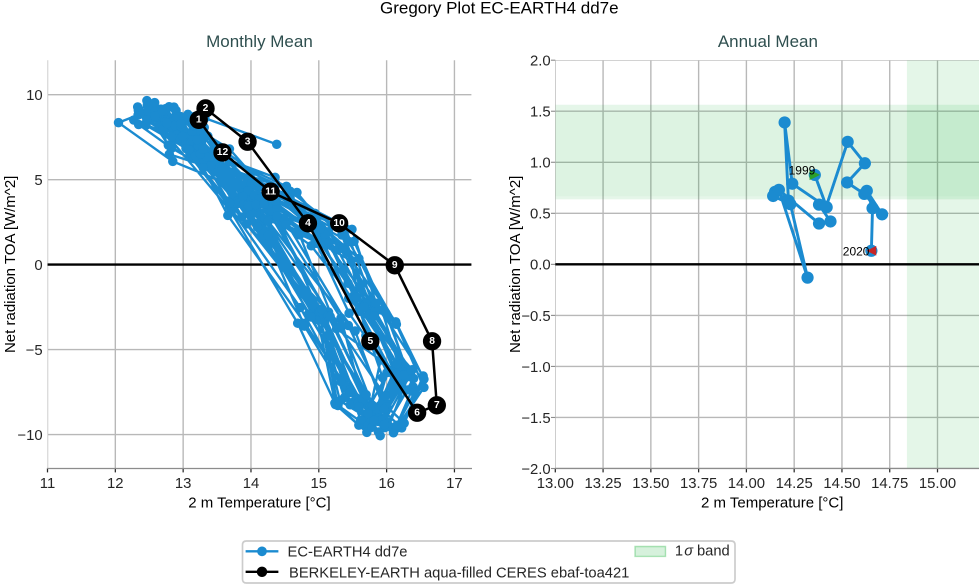  I want to click on svg-text: 2020, so click(856, 252).